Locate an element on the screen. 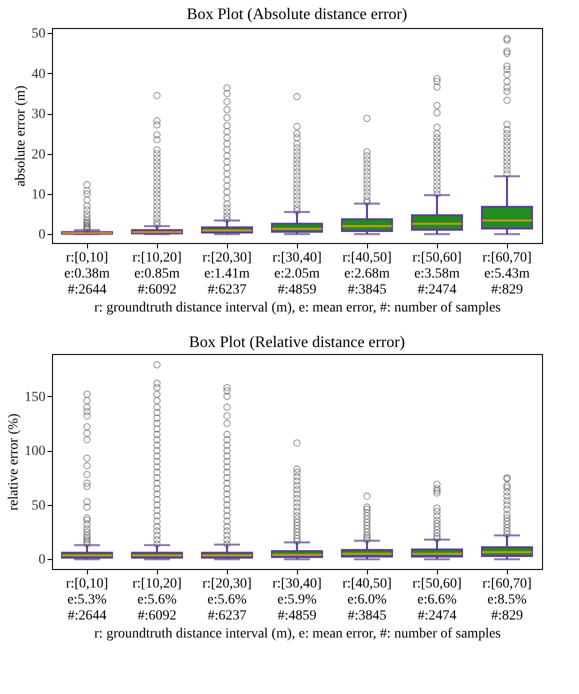 This screenshot has width=579, height=694. y-tick-label: 20 is located at coordinates (39, 154).